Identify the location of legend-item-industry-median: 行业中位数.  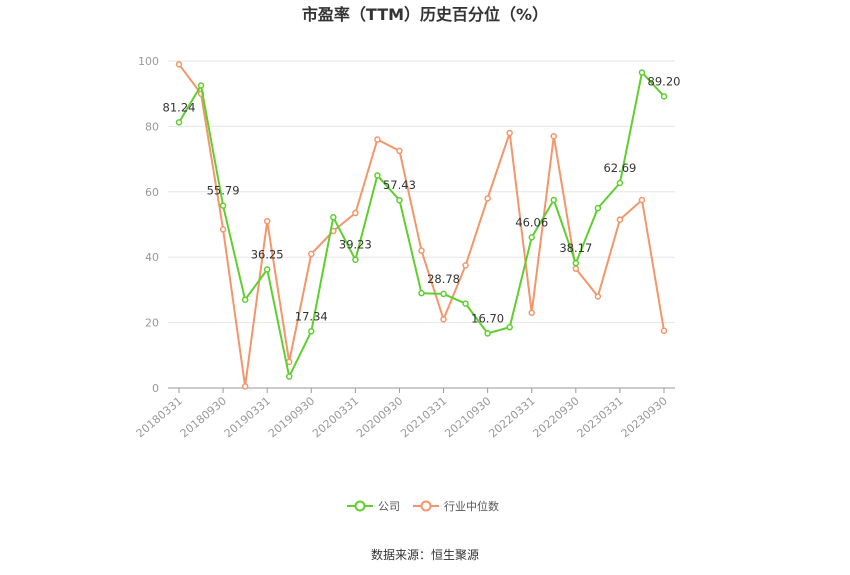
(456, 506).